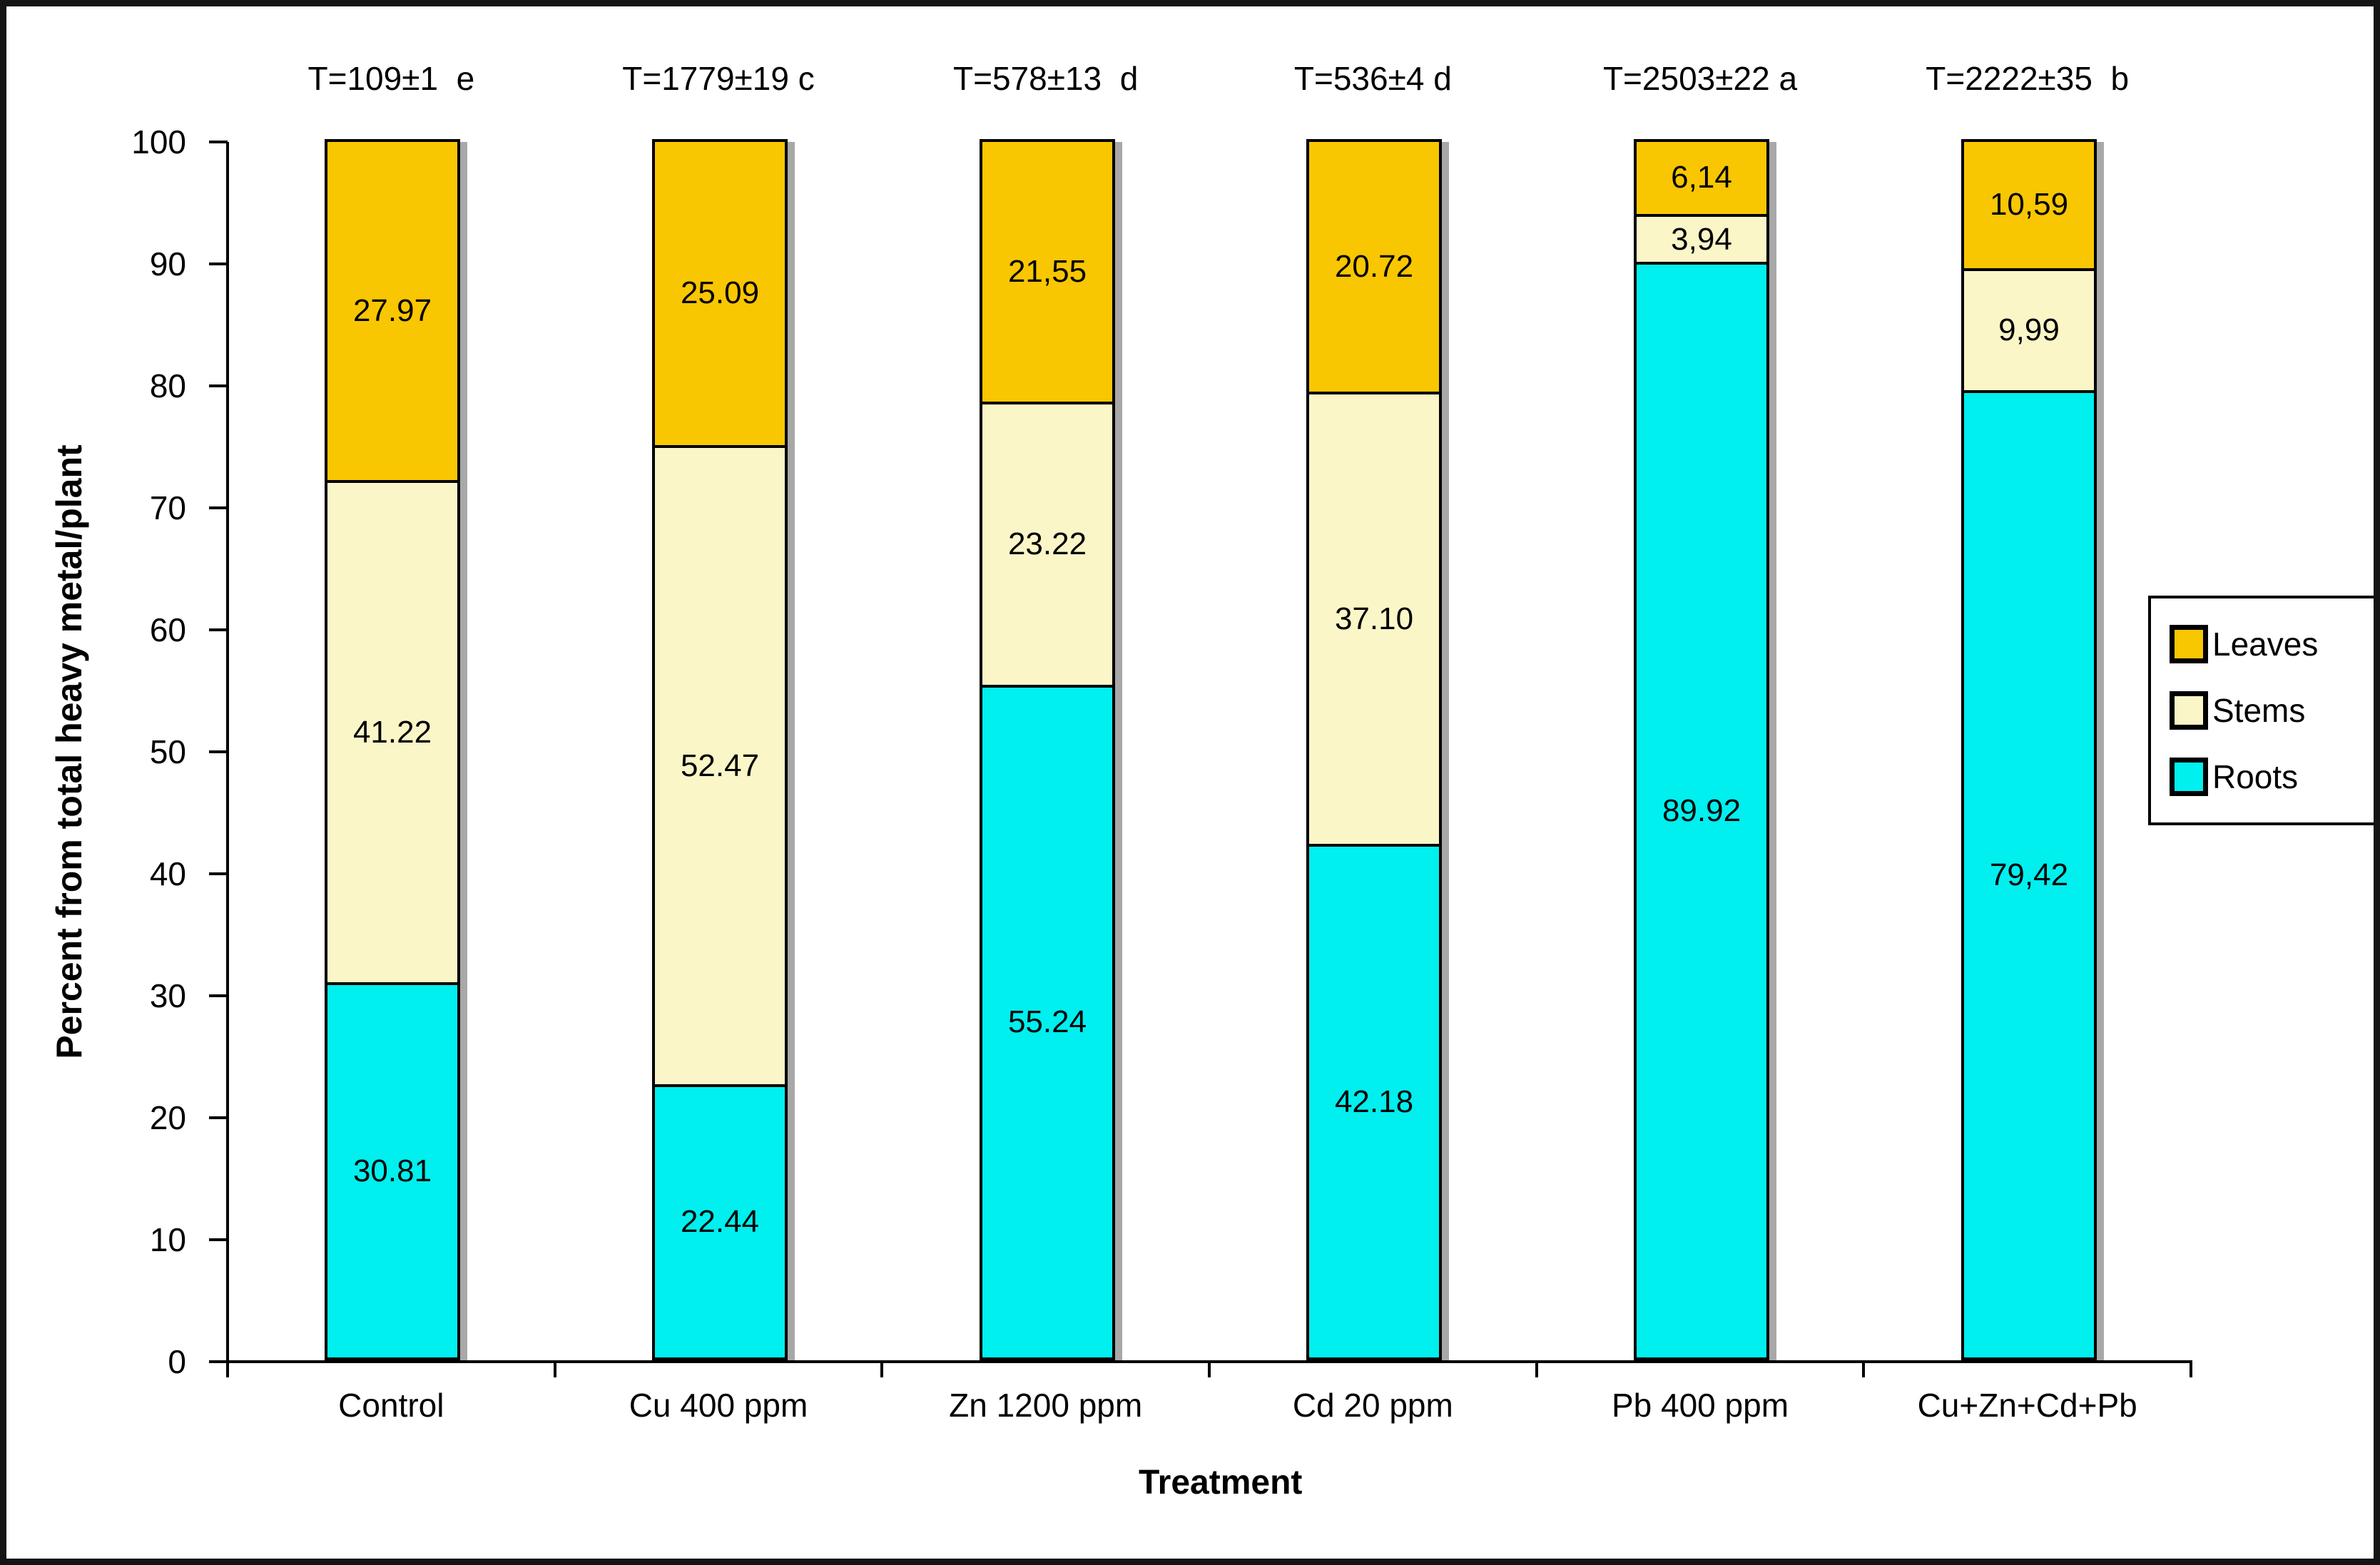 This screenshot has width=2380, height=1565. I want to click on bar-segment-leaves: 20.72, so click(1374, 266).